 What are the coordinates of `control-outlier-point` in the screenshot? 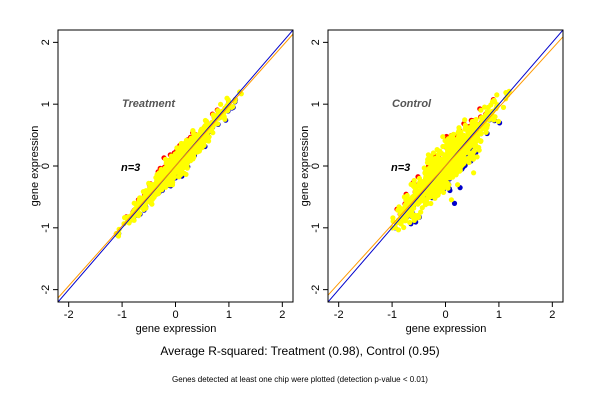 It's located at (454, 203).